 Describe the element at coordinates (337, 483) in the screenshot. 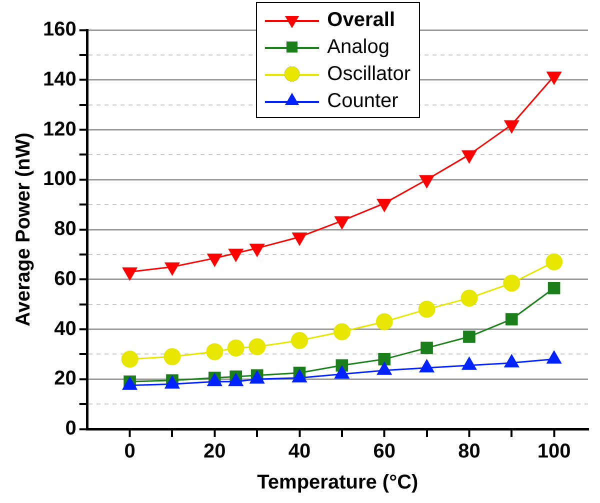

I see `x-axis-title: Temperature (°C)` at that location.